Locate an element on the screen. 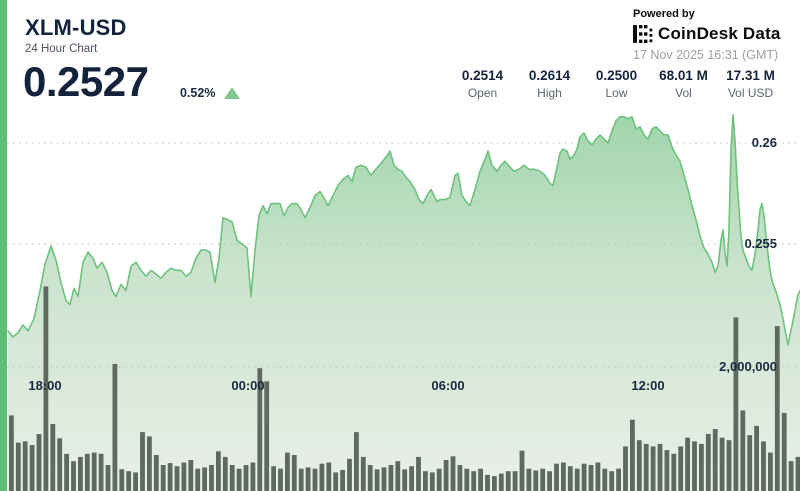 This screenshot has height=491, width=800. price-axis-label: 0.26 is located at coordinates (764, 142).